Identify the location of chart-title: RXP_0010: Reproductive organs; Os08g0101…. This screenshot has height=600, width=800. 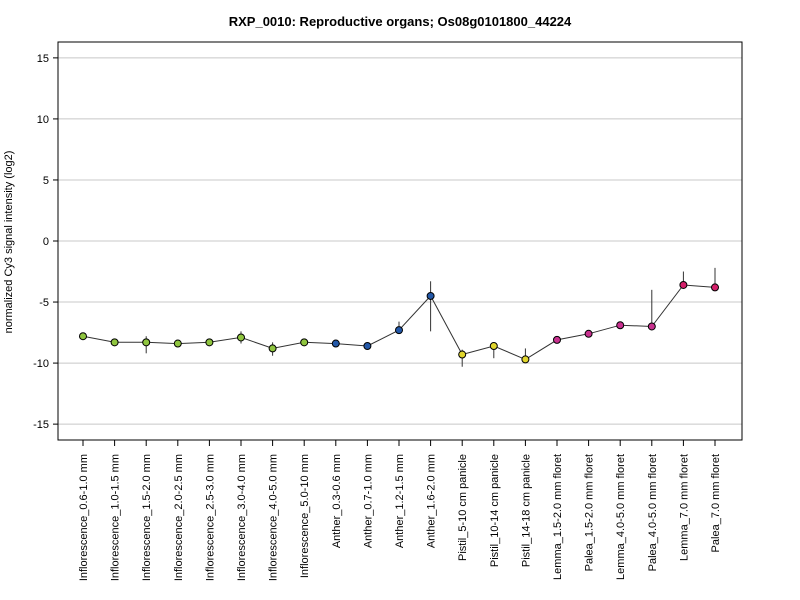
(400, 21).